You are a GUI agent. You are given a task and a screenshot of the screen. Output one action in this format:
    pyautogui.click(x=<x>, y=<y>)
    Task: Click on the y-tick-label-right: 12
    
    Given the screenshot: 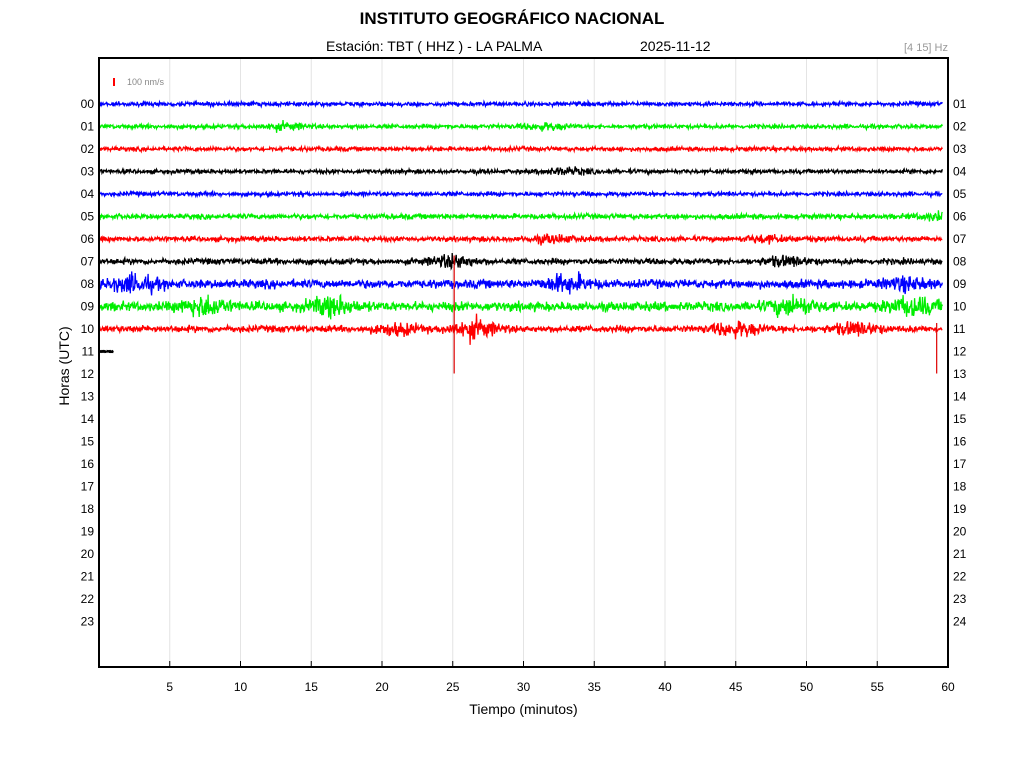 What is the action you would take?
    pyautogui.click(x=960, y=352)
    